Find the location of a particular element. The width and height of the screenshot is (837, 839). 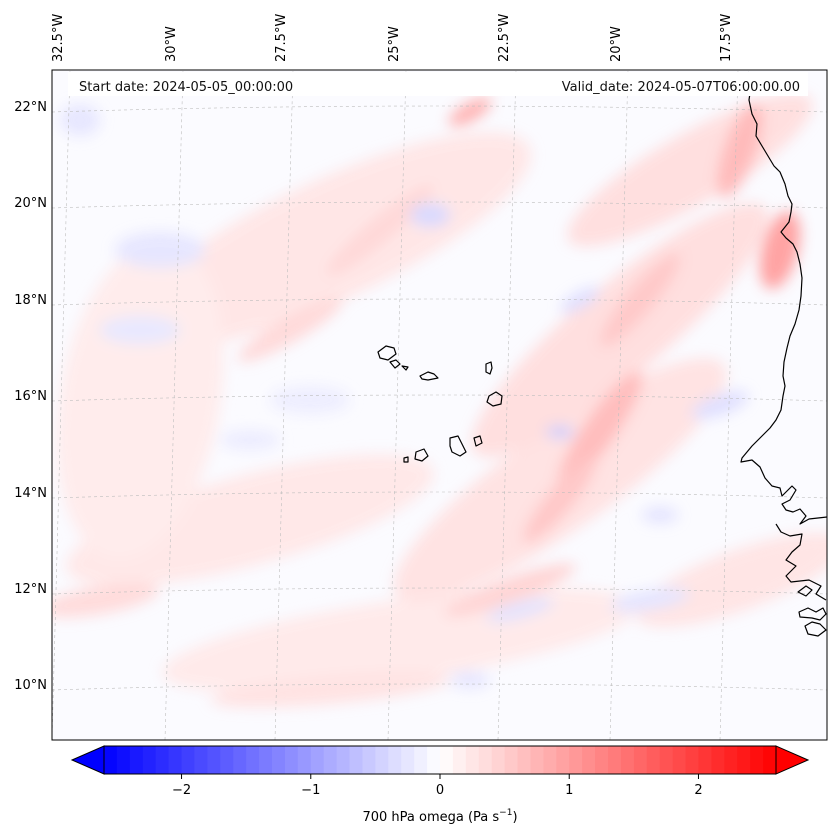

island-sao-nicolau is located at coordinates (429, 376).